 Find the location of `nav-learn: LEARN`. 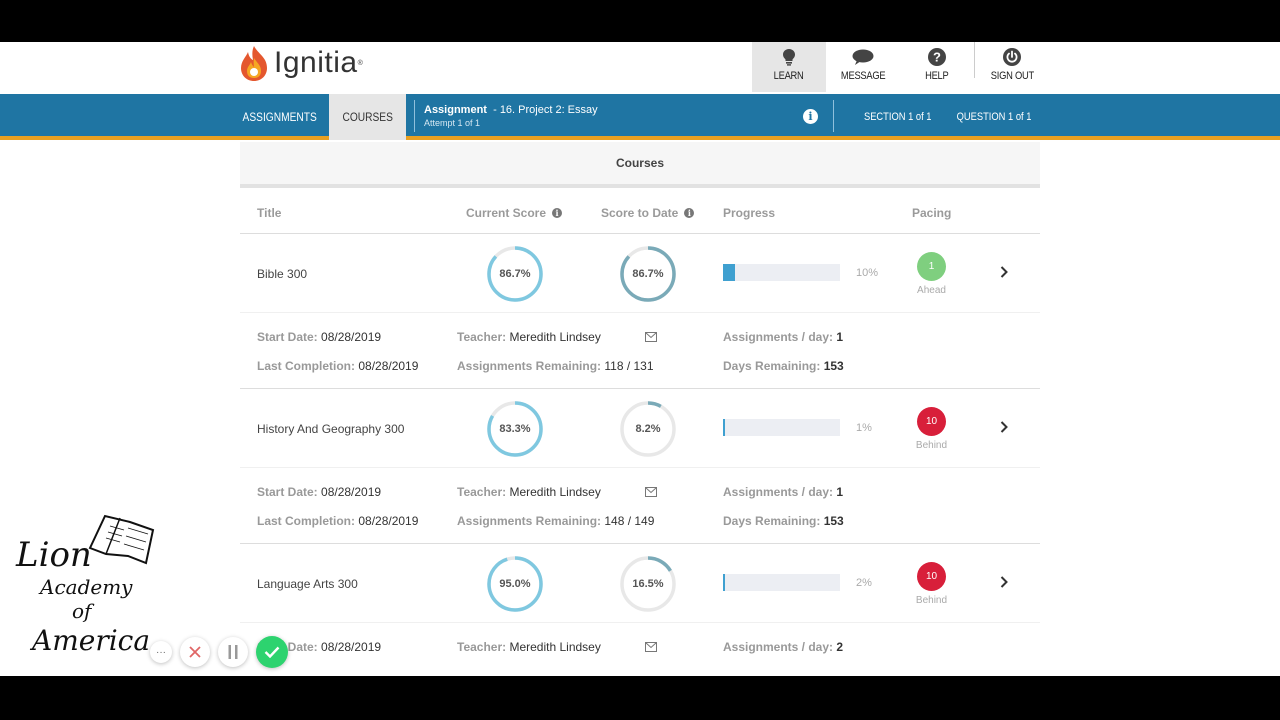

nav-learn: LEARN is located at coordinates (789, 67).